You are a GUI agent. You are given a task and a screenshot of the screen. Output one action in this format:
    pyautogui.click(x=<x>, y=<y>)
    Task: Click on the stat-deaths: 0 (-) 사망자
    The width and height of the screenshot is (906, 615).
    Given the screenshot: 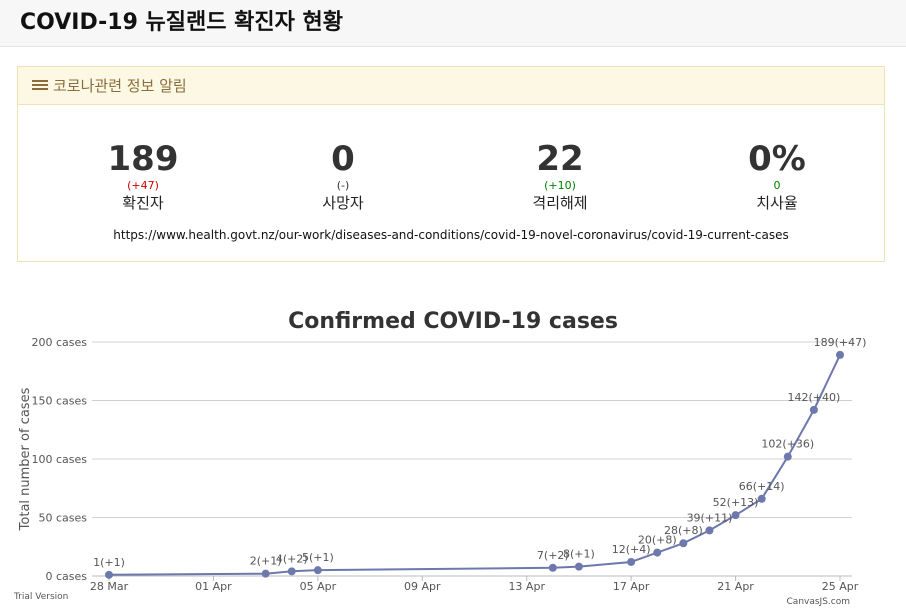 What is the action you would take?
    pyautogui.click(x=343, y=176)
    